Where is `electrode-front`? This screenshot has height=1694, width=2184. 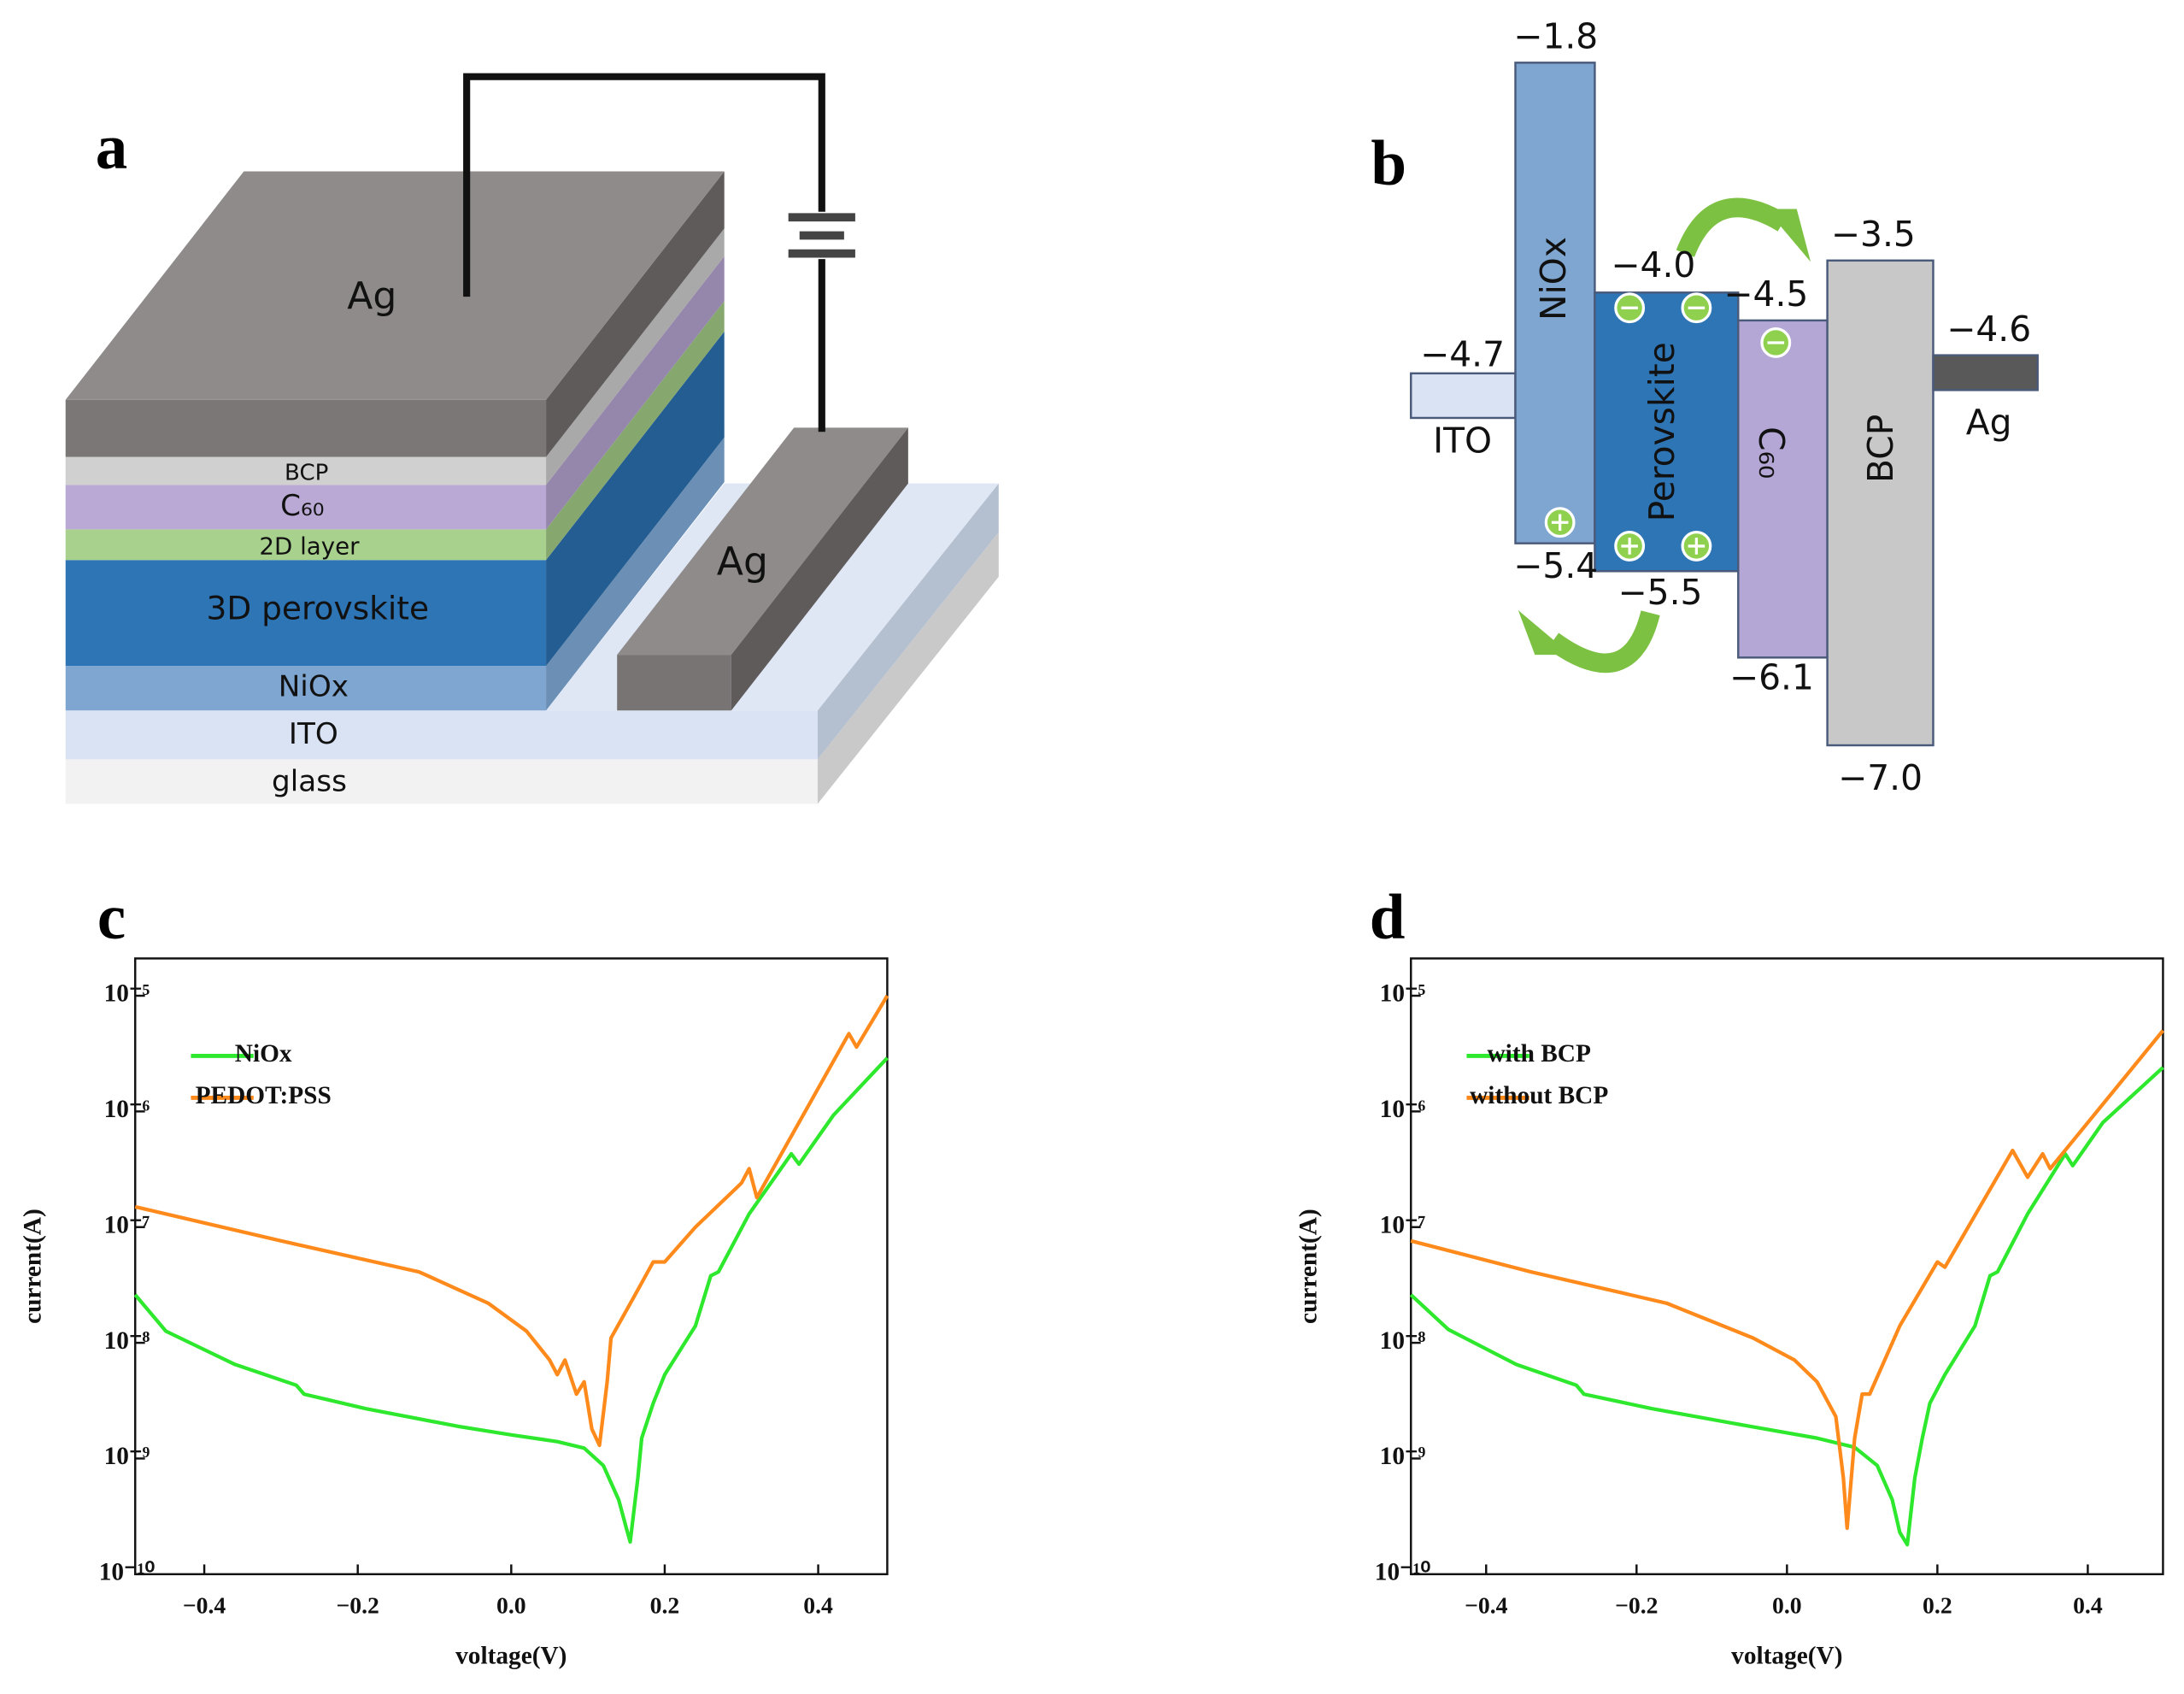
electrode-front is located at coordinates (674, 683).